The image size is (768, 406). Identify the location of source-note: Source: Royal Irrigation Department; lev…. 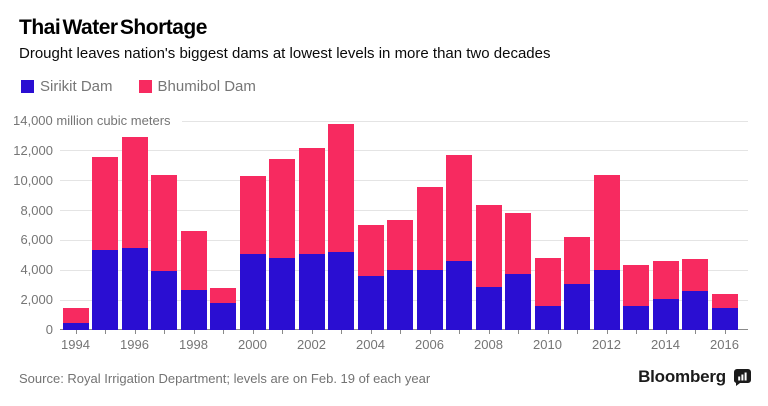
(225, 378).